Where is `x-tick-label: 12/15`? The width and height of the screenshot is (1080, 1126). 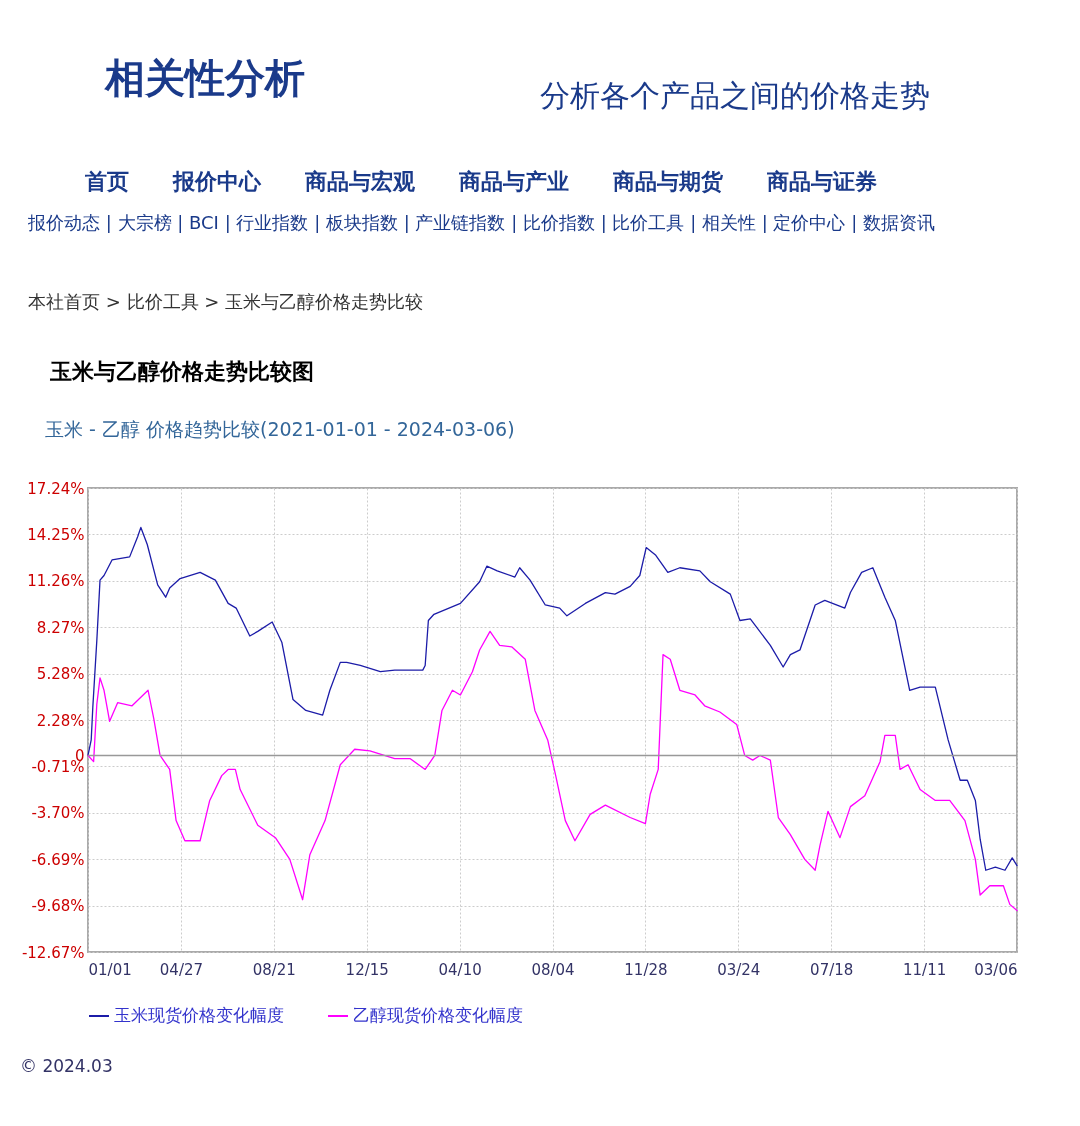 x-tick-label: 12/15 is located at coordinates (367, 969).